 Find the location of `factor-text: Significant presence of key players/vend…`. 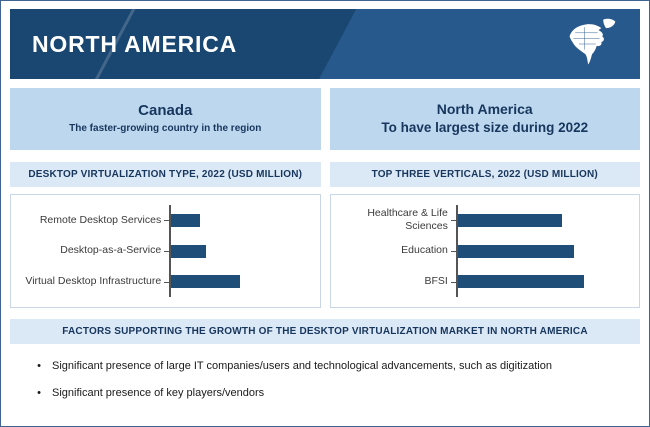

factor-text: Significant presence of key players/vend… is located at coordinates (158, 393).